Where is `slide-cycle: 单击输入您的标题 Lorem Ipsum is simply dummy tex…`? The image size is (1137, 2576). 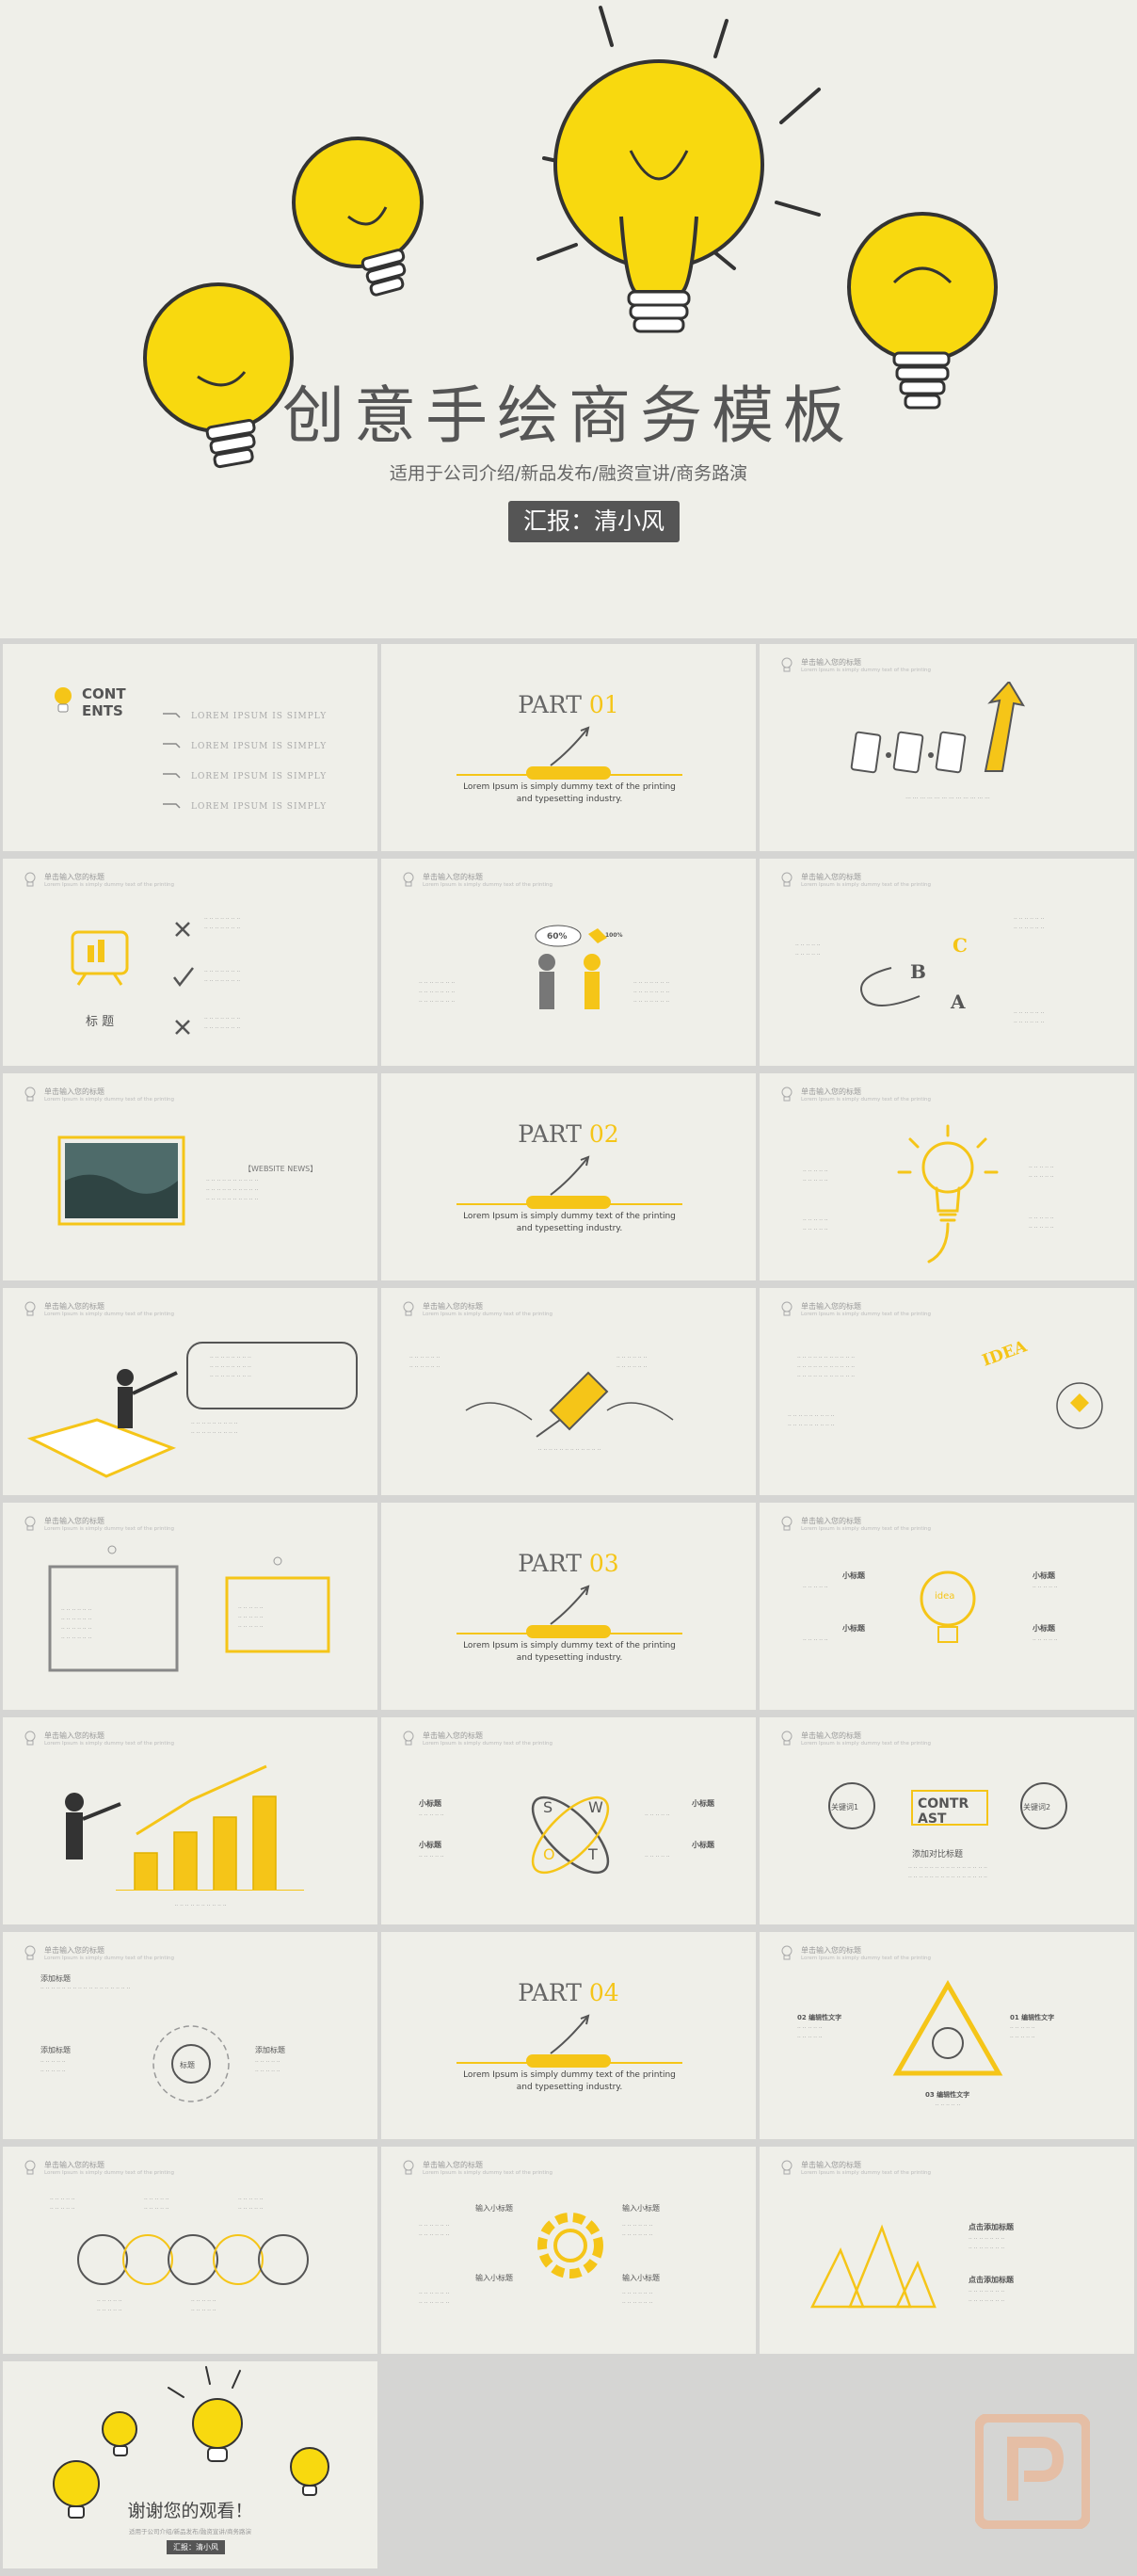 slide-cycle: 单击输入您的标题 Lorem Ipsum is simply dummy tex… is located at coordinates (190, 2035).